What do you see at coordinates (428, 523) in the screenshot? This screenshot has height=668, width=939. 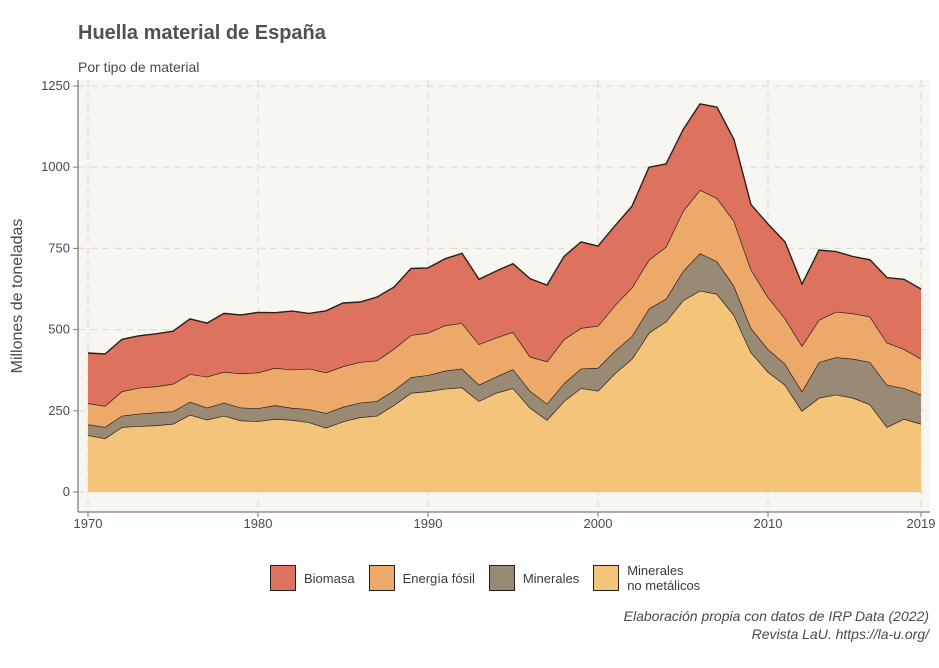 I see `x-tick-label: 1990` at bounding box center [428, 523].